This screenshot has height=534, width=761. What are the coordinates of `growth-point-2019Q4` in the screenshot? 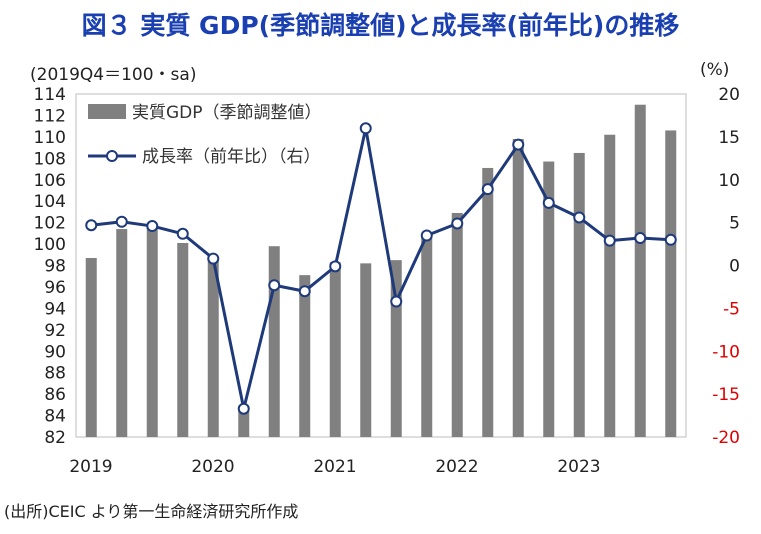 It's located at (182, 233).